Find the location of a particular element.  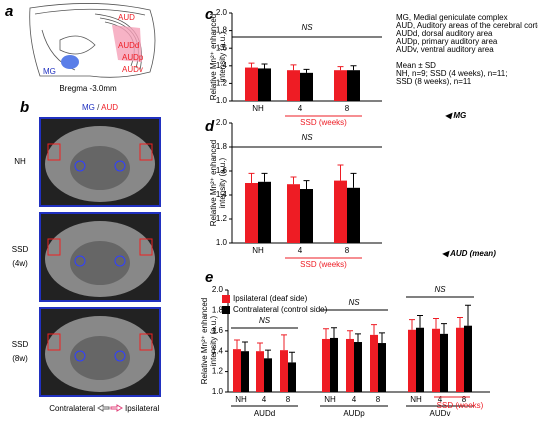

caption: Bregma -3.0mm is located at coordinates (88, 88).